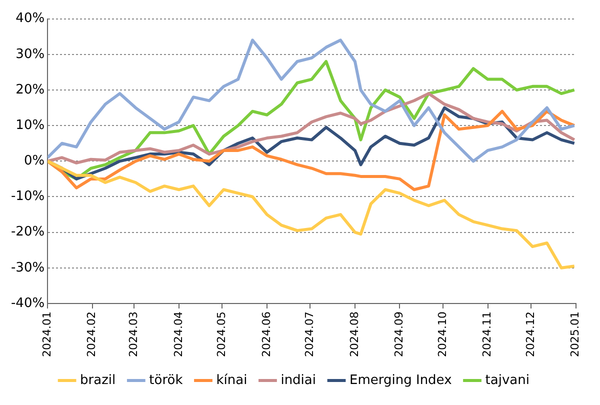  What do you see at coordinates (27, 303) in the screenshot?
I see `y-tick-label: -40%` at bounding box center [27, 303].